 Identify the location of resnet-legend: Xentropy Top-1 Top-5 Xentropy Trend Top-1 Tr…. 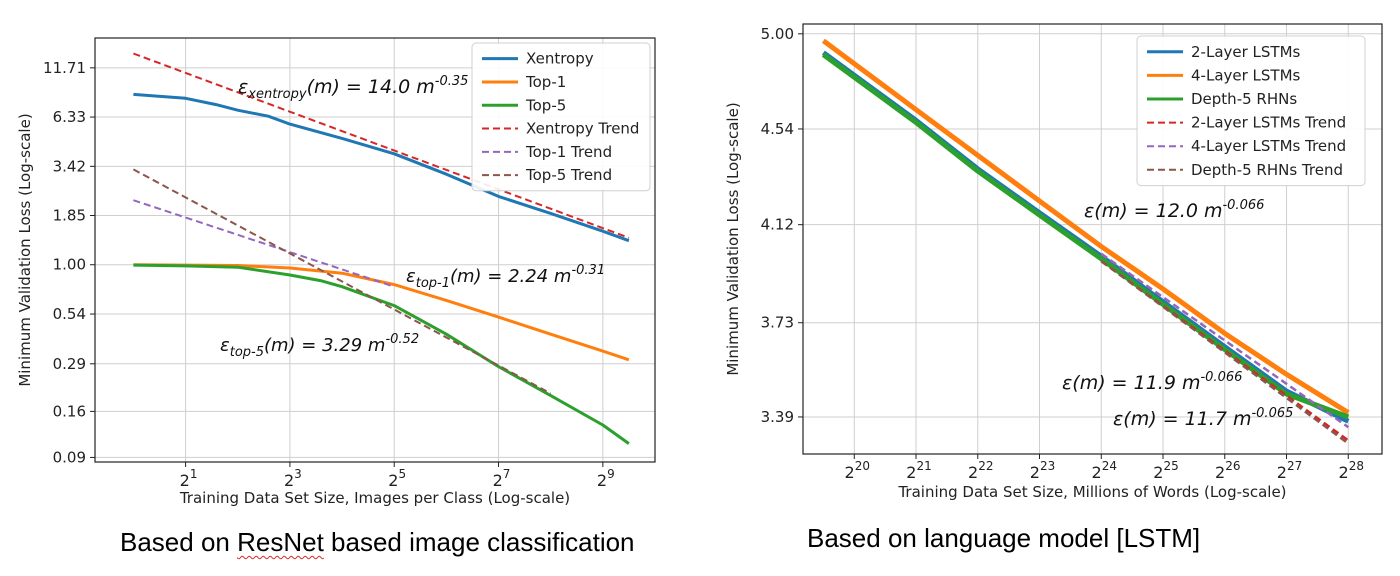
(561, 117).